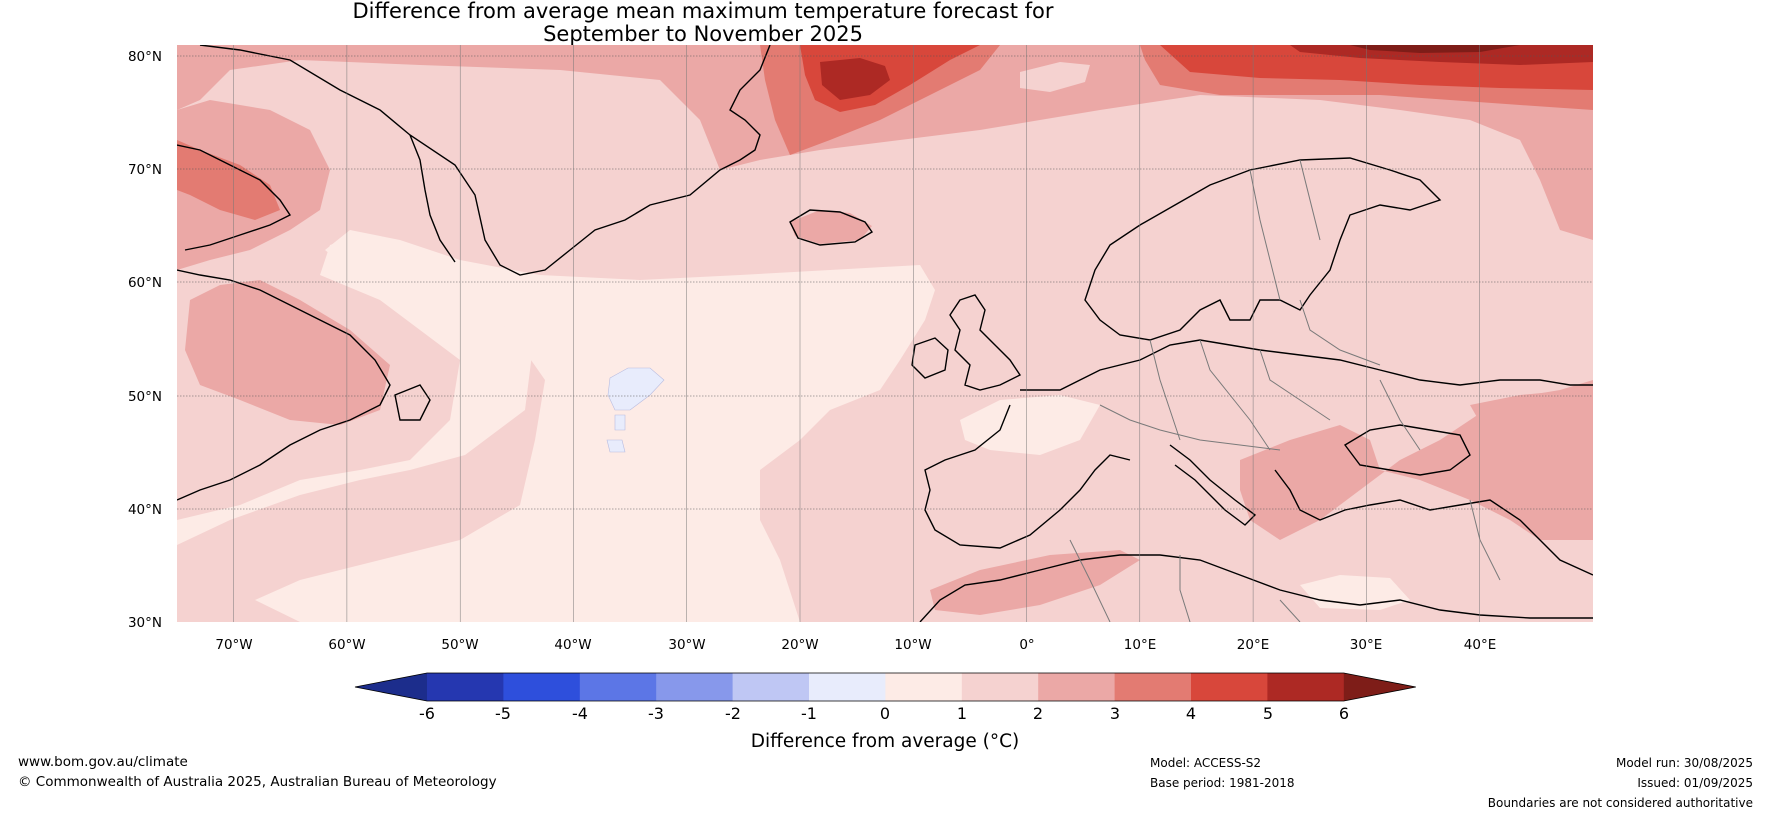 Image resolution: width=1770 pixels, height=816 pixels. I want to click on lat-label-30: 30°N, so click(145, 623).